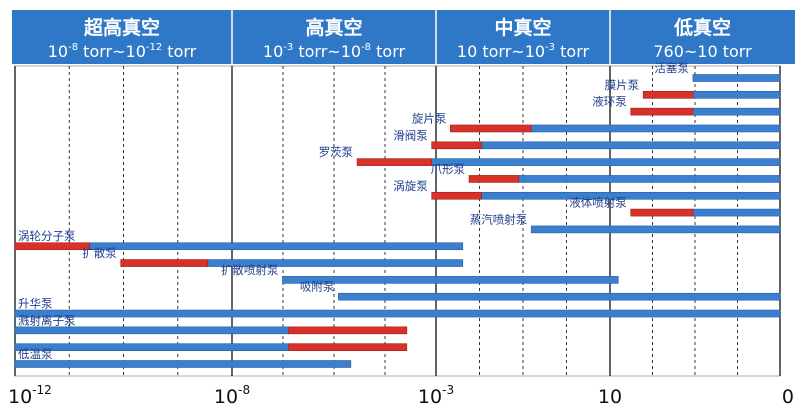 Image resolution: width=800 pixels, height=418 pixels. I want to click on pump-label: 涡旋泵, so click(410, 186).